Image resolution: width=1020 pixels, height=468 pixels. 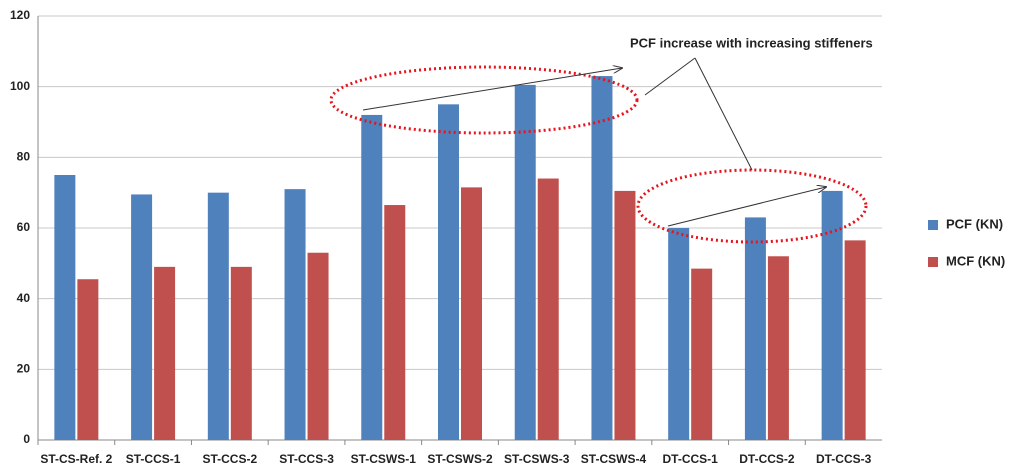 I want to click on x-tick-label: DT-CCS-1, so click(x=691, y=459).